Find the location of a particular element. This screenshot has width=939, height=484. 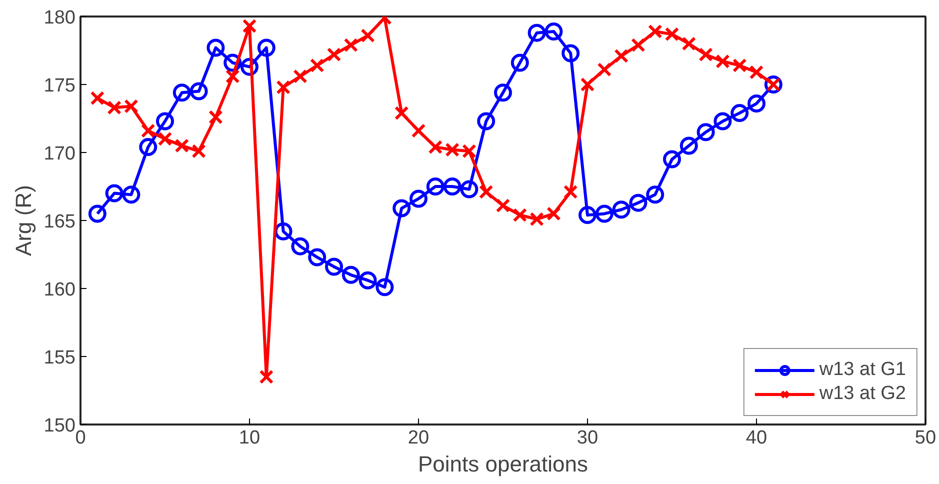

y-tick-label: 165 is located at coordinates (60, 222).